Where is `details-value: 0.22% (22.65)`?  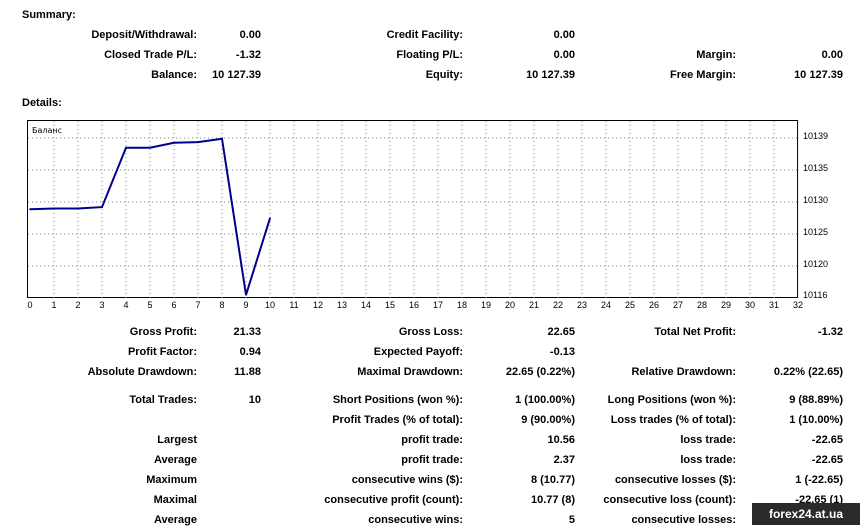
details-value: 0.22% (22.65) is located at coordinates (808, 372).